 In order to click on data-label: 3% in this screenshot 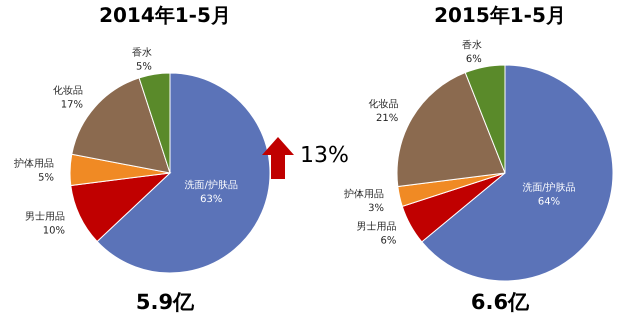, I will do `click(376, 208)`.